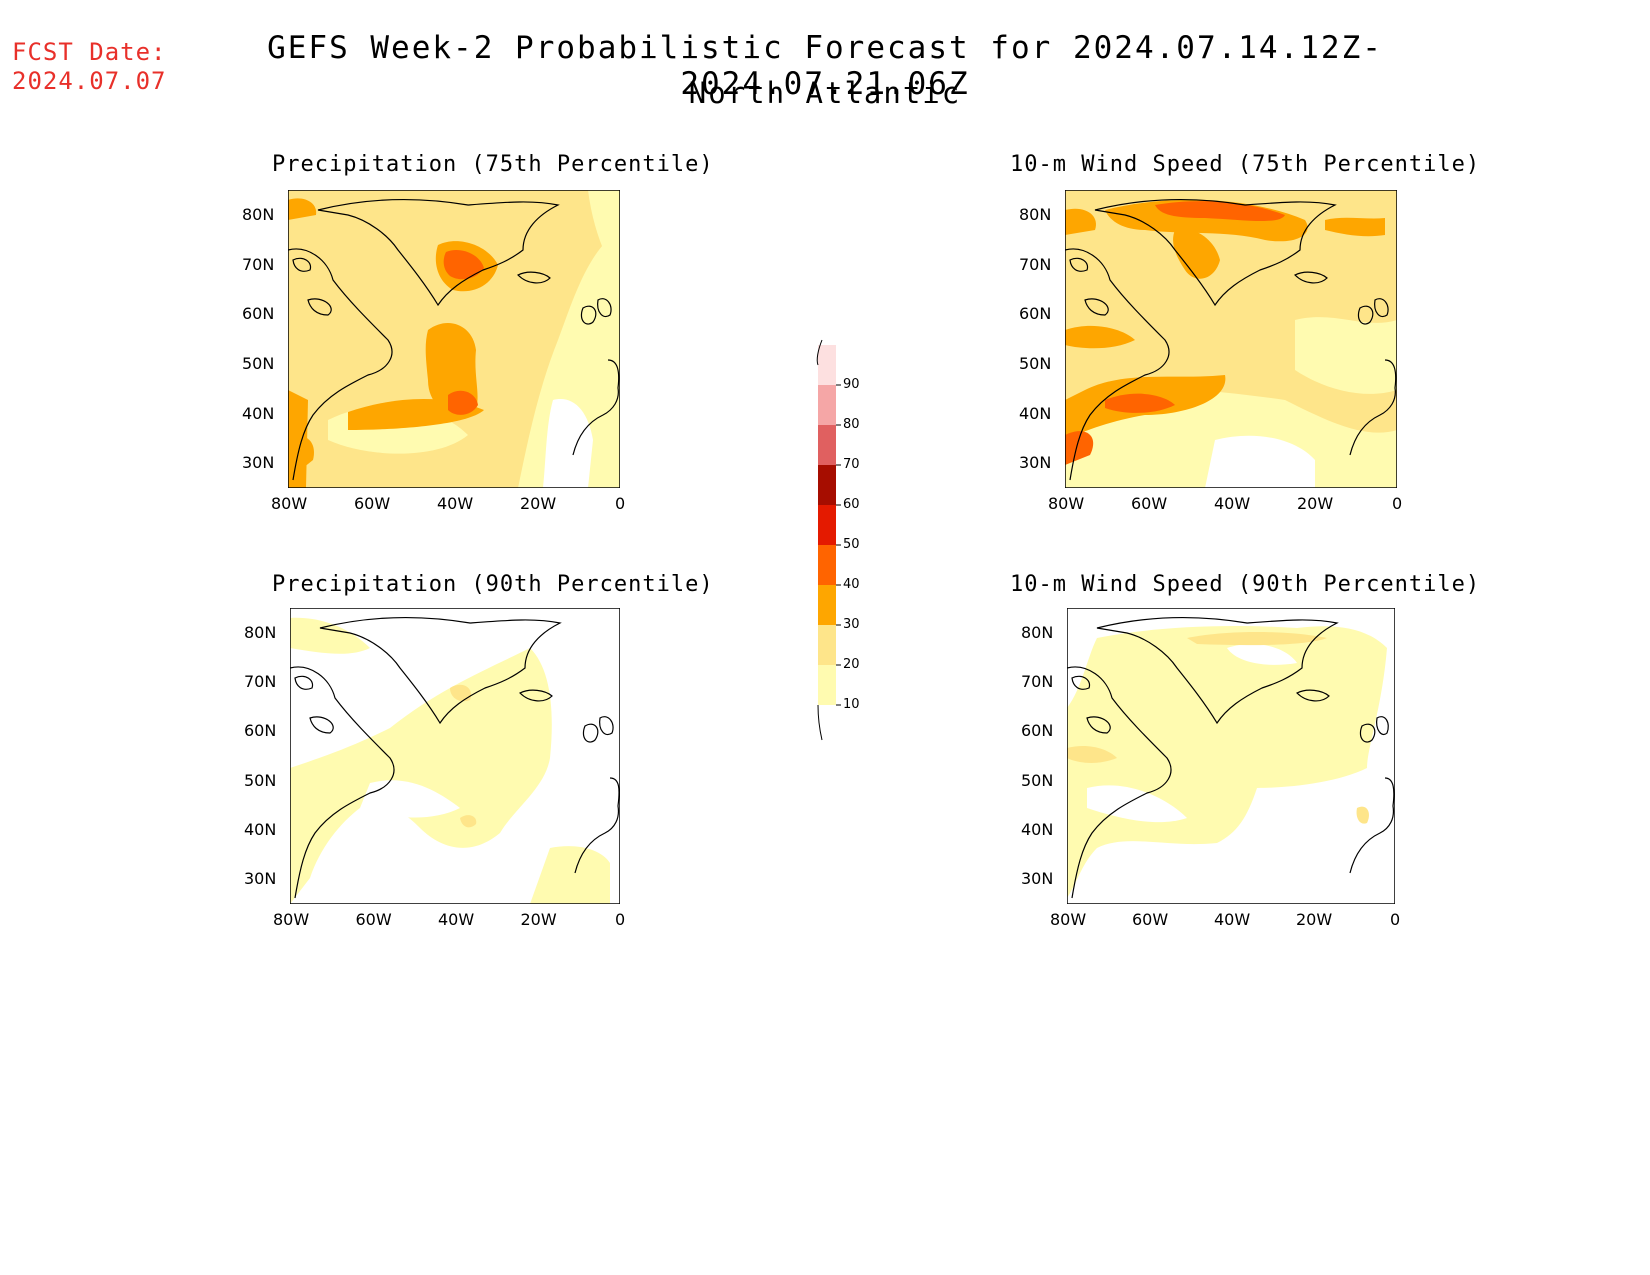  I want to click on colorbar-cells, so click(829, 525).